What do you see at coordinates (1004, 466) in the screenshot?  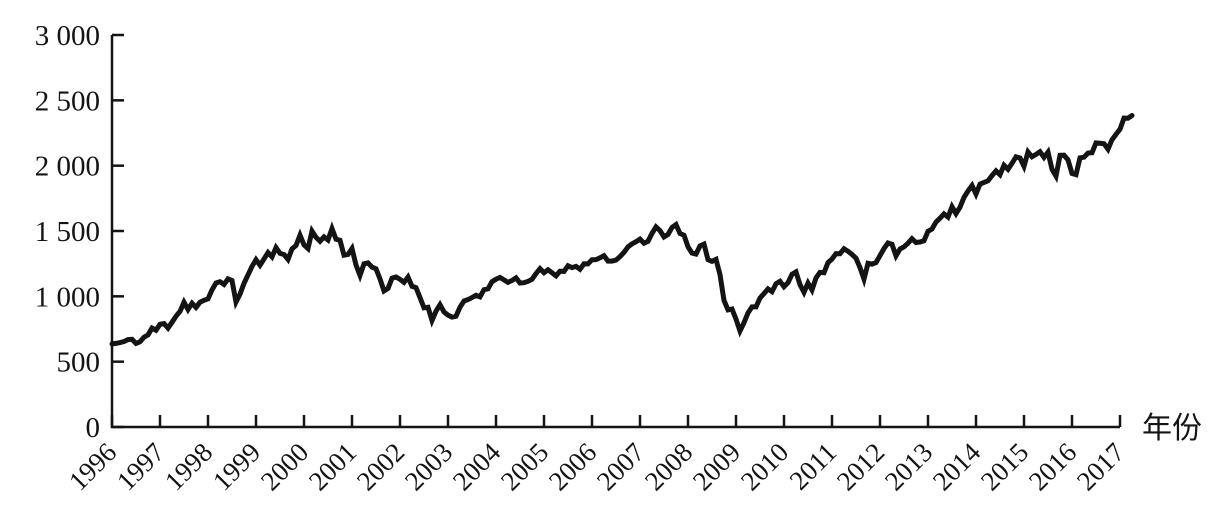 I see `x-tick-label: 2015` at bounding box center [1004, 466].